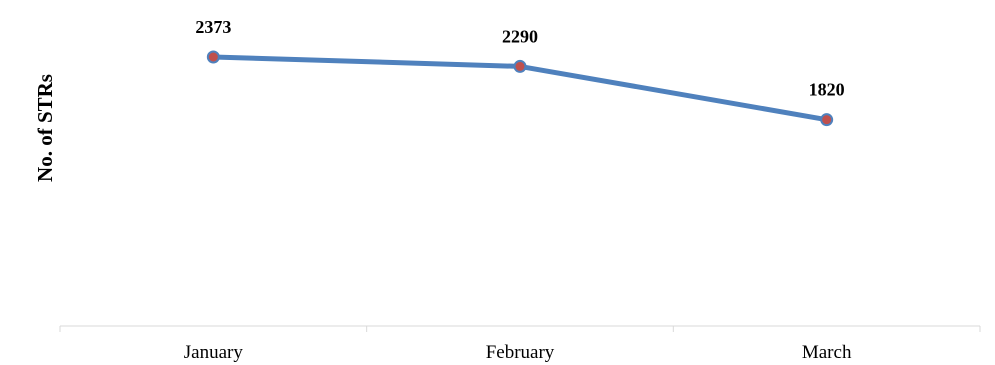 The height and width of the screenshot is (365, 995). Describe the element at coordinates (520, 66) in the screenshot. I see `data-point-february` at that location.